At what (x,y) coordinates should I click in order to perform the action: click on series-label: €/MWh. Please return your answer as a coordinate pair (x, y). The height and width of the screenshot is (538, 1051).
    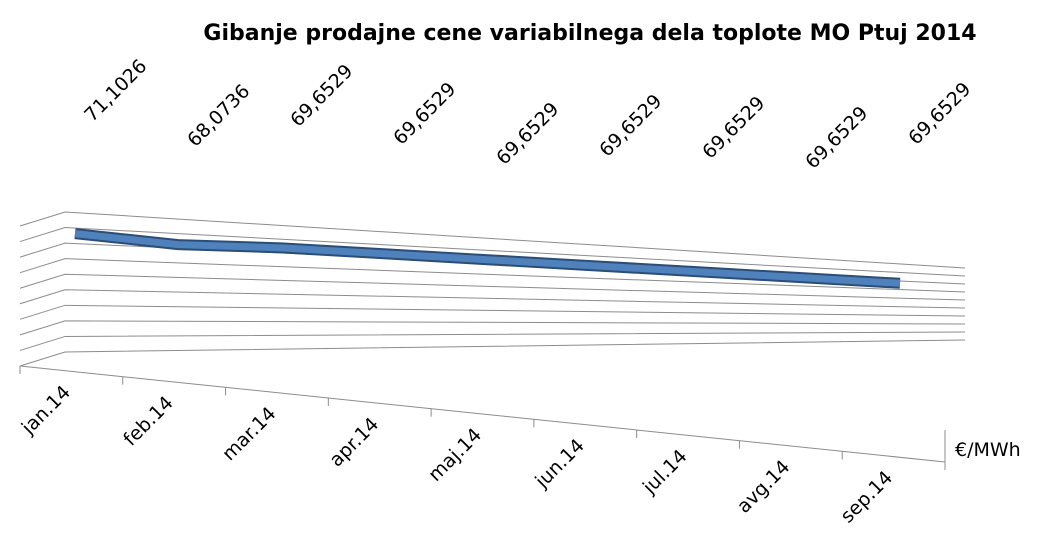
    Looking at the image, I should click on (988, 450).